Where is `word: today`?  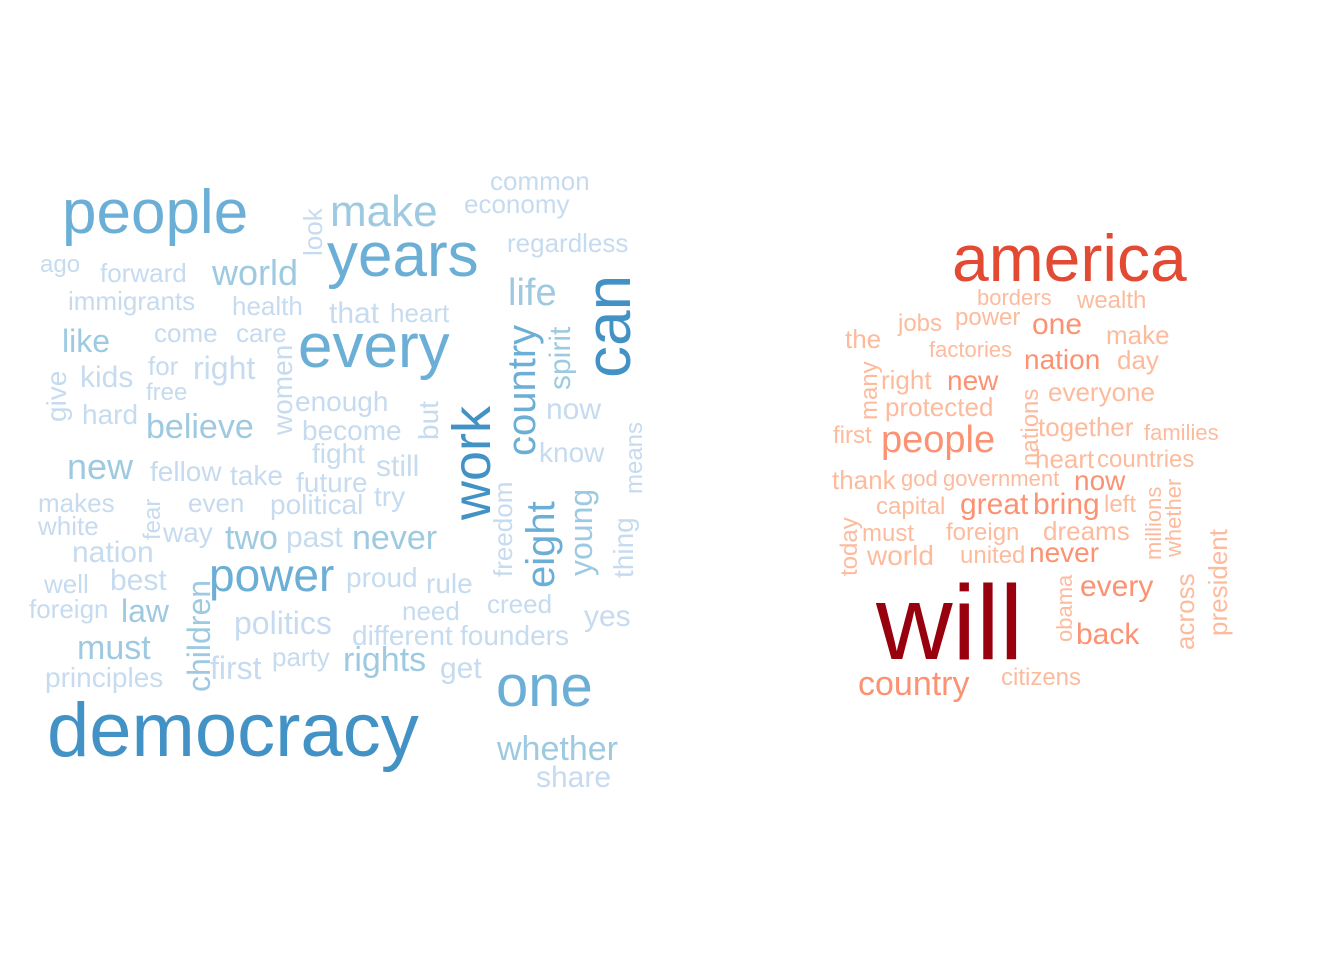 word: today is located at coordinates (849, 546).